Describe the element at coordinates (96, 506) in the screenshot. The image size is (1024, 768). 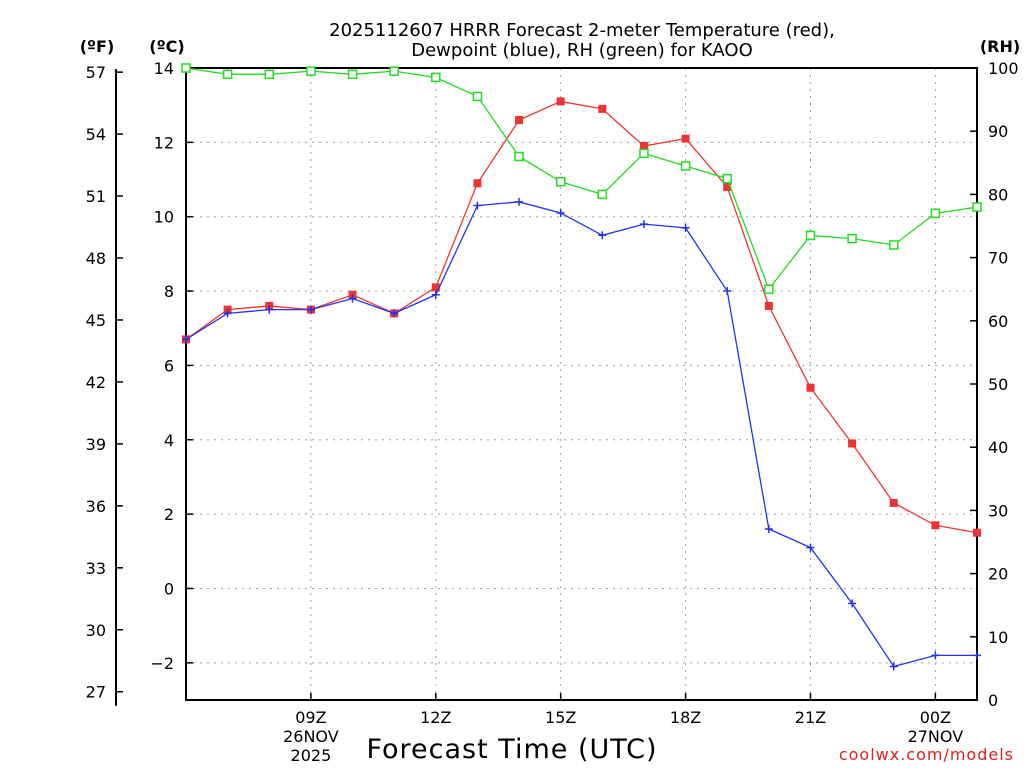
I see `fahrenheit-tick-label: 36` at that location.